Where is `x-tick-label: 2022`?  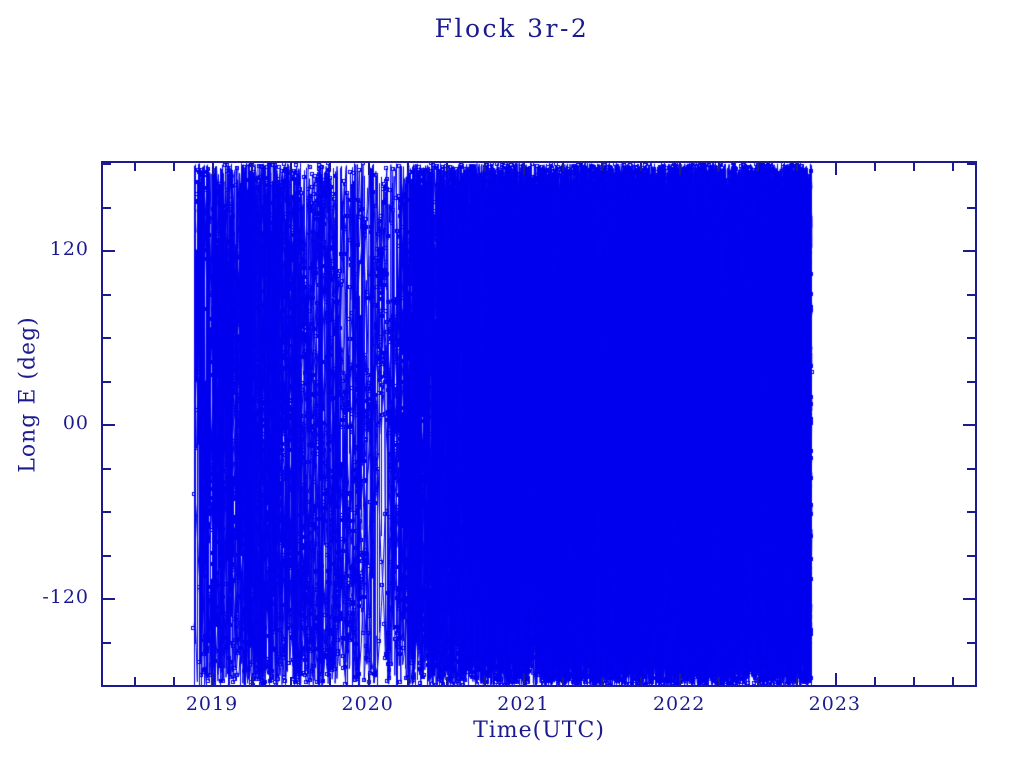 x-tick-label: 2022 is located at coordinates (679, 704).